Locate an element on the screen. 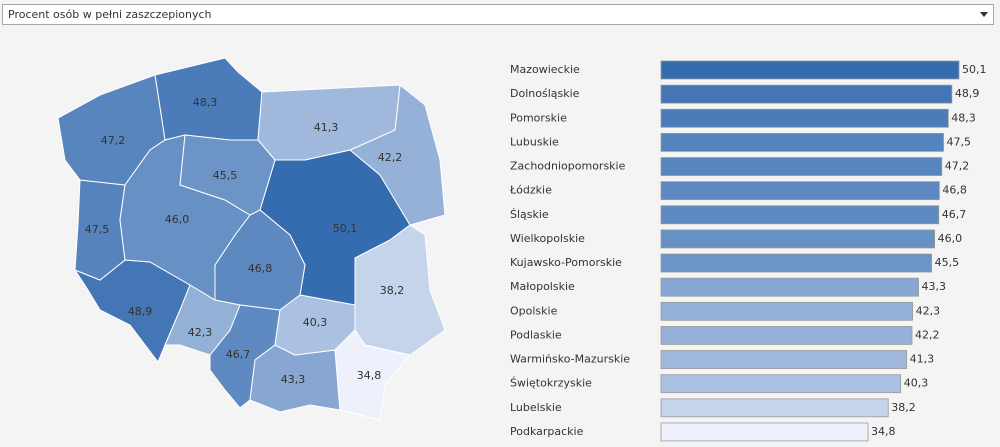 The width and height of the screenshot is (1000, 447). category-label: Wielkopolskie is located at coordinates (547, 238).